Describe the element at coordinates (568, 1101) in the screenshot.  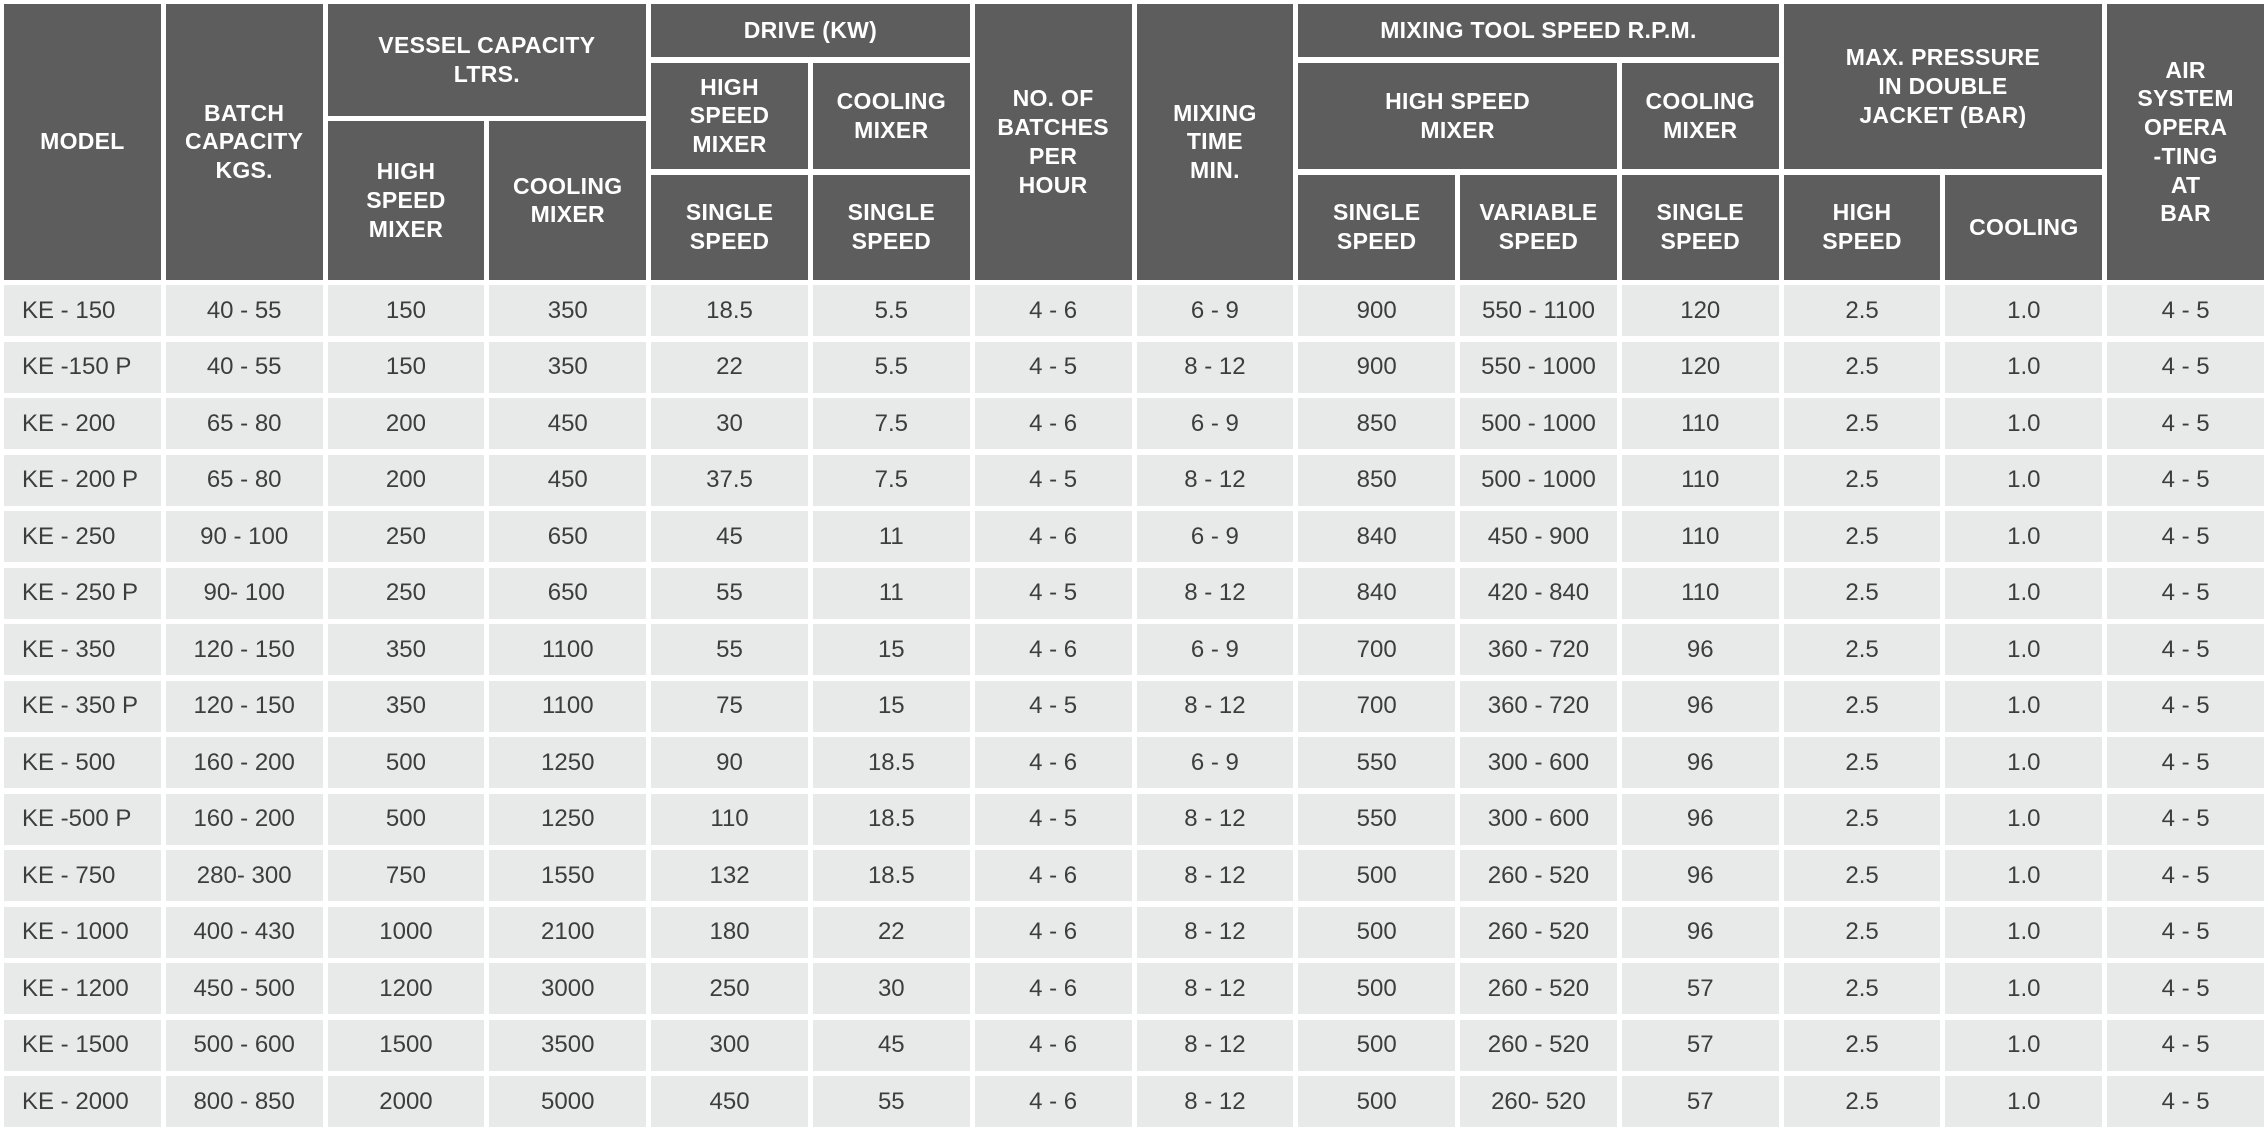
I see `table-cell: 5000` at that location.